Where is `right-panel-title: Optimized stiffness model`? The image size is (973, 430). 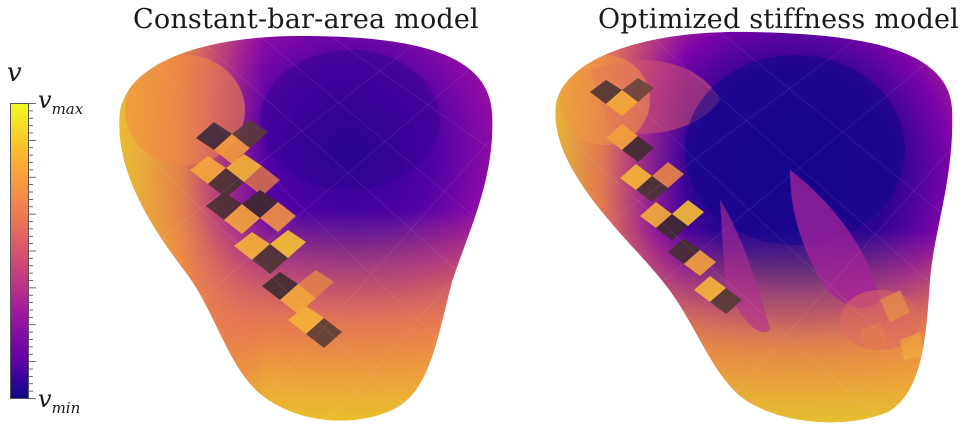 right-panel-title: Optimized stiffness model is located at coordinates (778, 19).